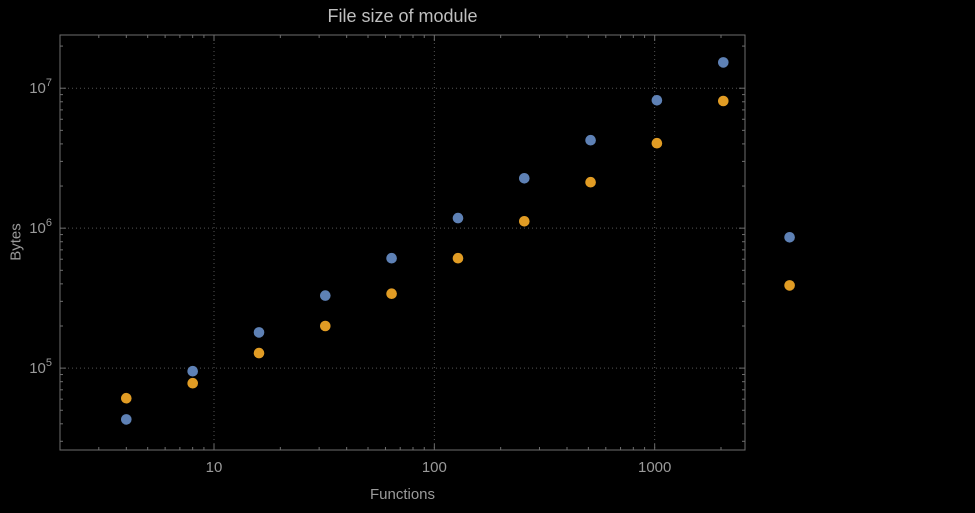 This screenshot has width=975, height=513. I want to click on y-axis-label: Bytes, so click(16, 242).